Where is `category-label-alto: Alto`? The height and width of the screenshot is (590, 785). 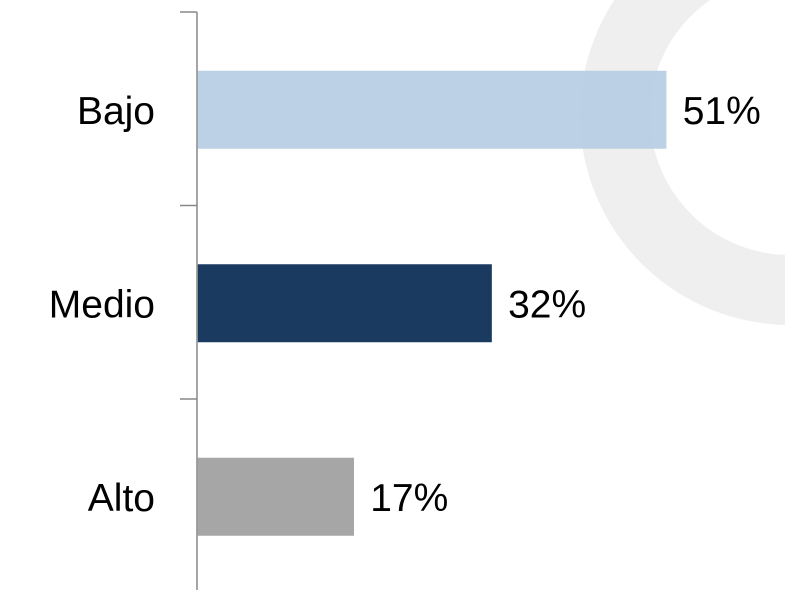 category-label-alto: Alto is located at coordinates (121, 498).